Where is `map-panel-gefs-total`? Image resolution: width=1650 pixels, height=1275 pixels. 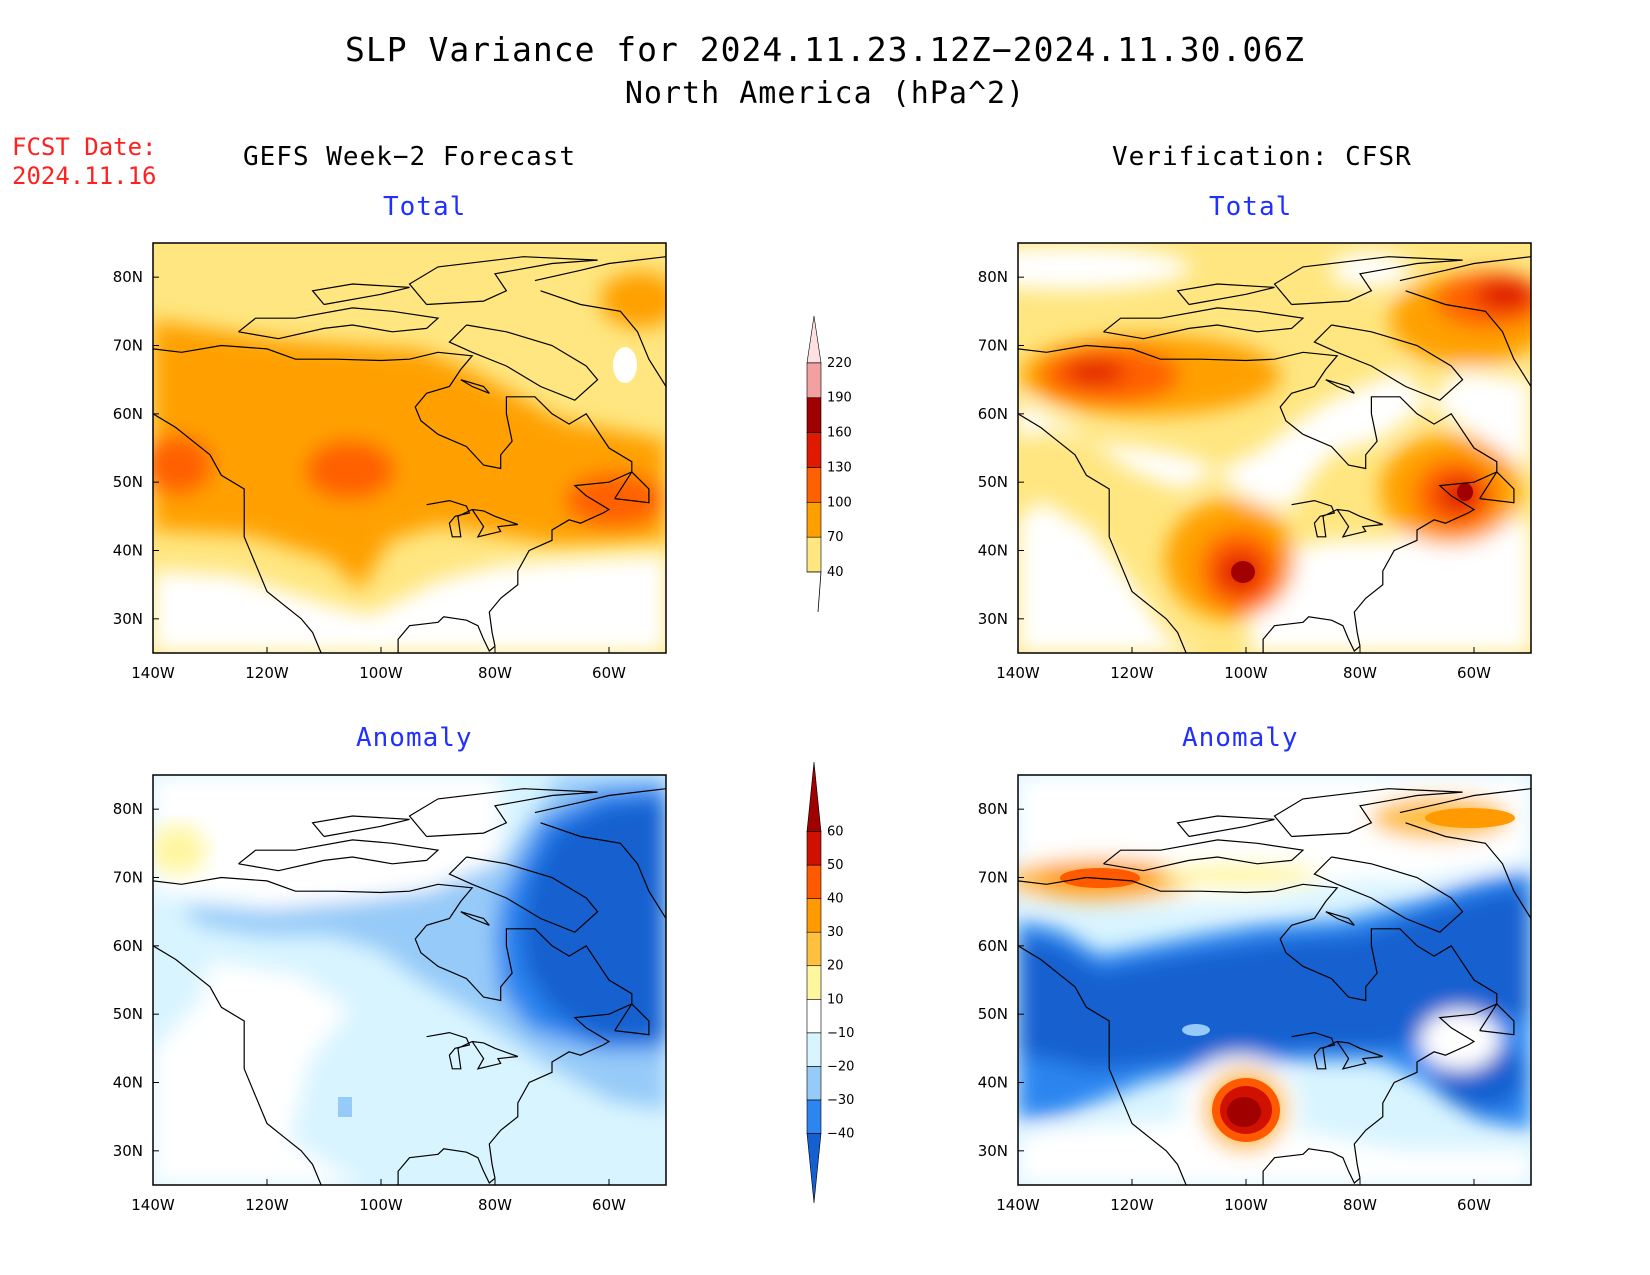 map-panel-gefs-total is located at coordinates (409, 448).